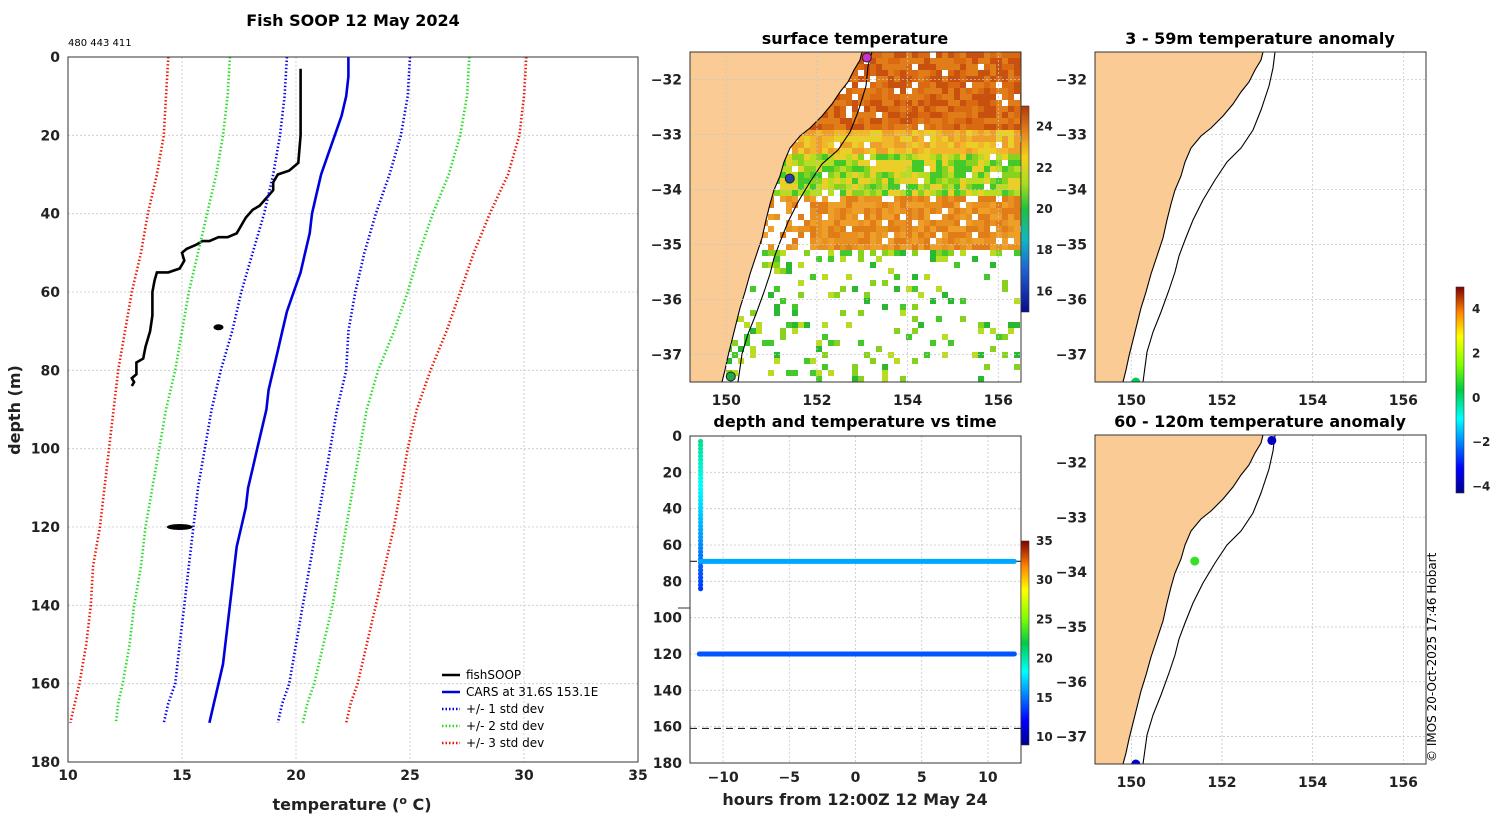  Describe the element at coordinates (1267, 401) in the screenshot. I see `anomaly-upper-x-ticks: 150 152 154 156` at that location.